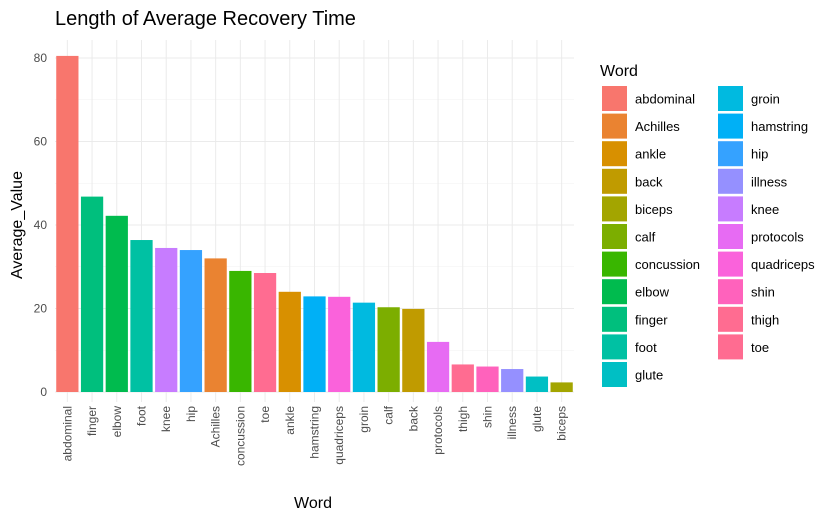 The image size is (840, 519). I want to click on y-axis-title: Average_Value, so click(17, 225).